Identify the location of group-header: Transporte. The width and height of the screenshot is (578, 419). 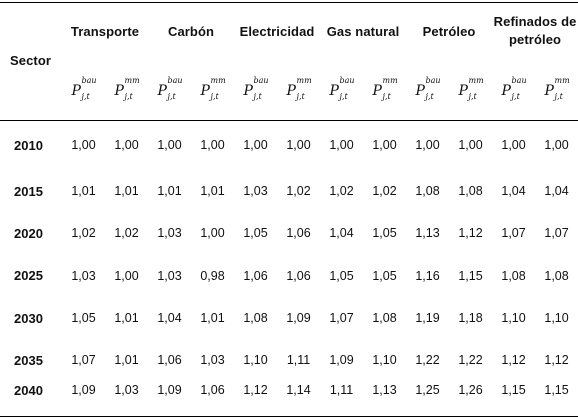
(105, 31).